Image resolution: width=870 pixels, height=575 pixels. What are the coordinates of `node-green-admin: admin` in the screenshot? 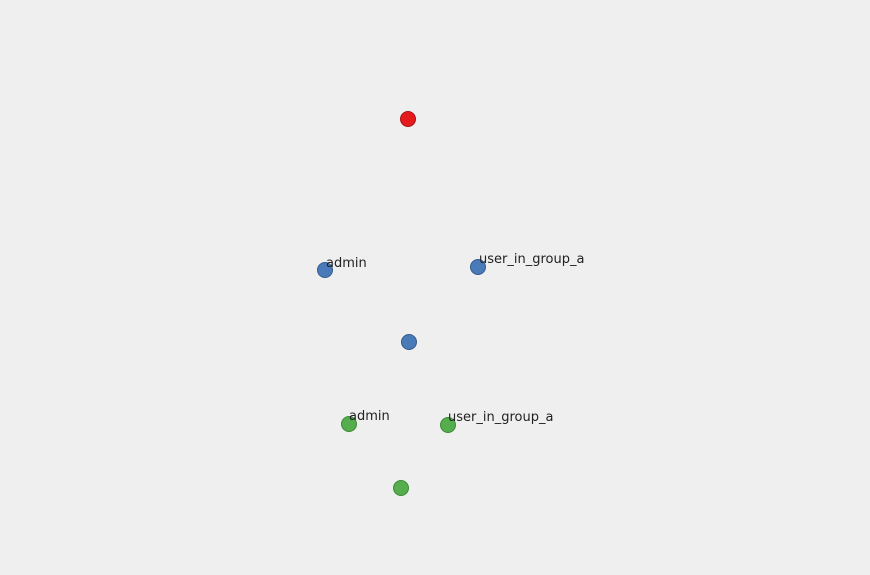 It's located at (365, 420).